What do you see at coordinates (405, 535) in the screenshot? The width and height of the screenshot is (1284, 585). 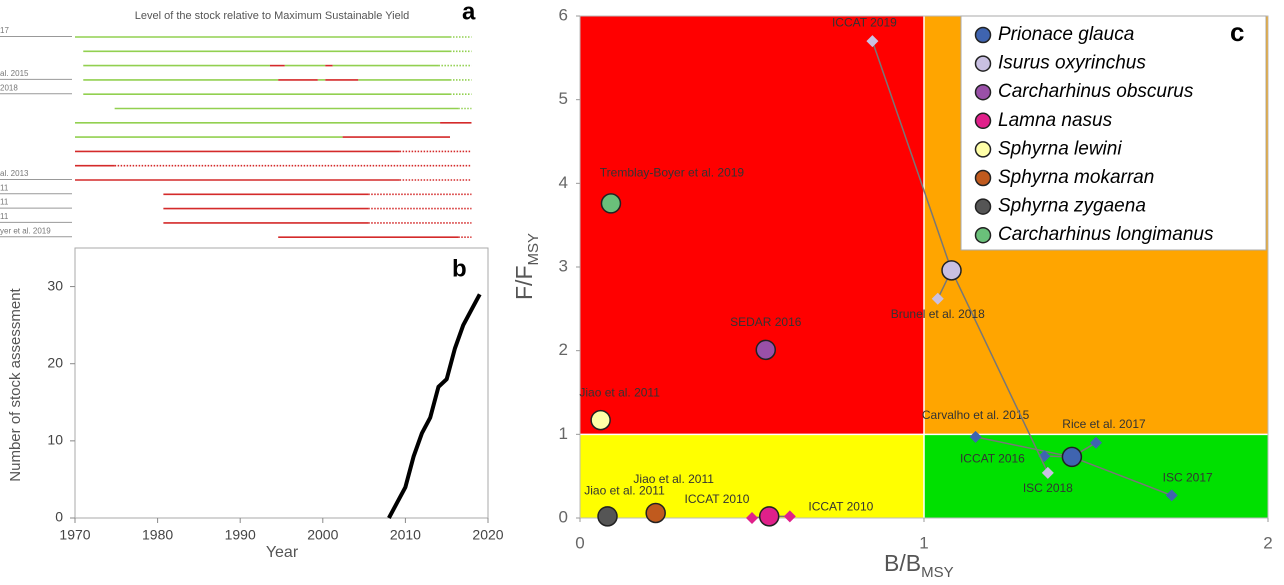 I see `x-tick-label: 2010` at bounding box center [405, 535].